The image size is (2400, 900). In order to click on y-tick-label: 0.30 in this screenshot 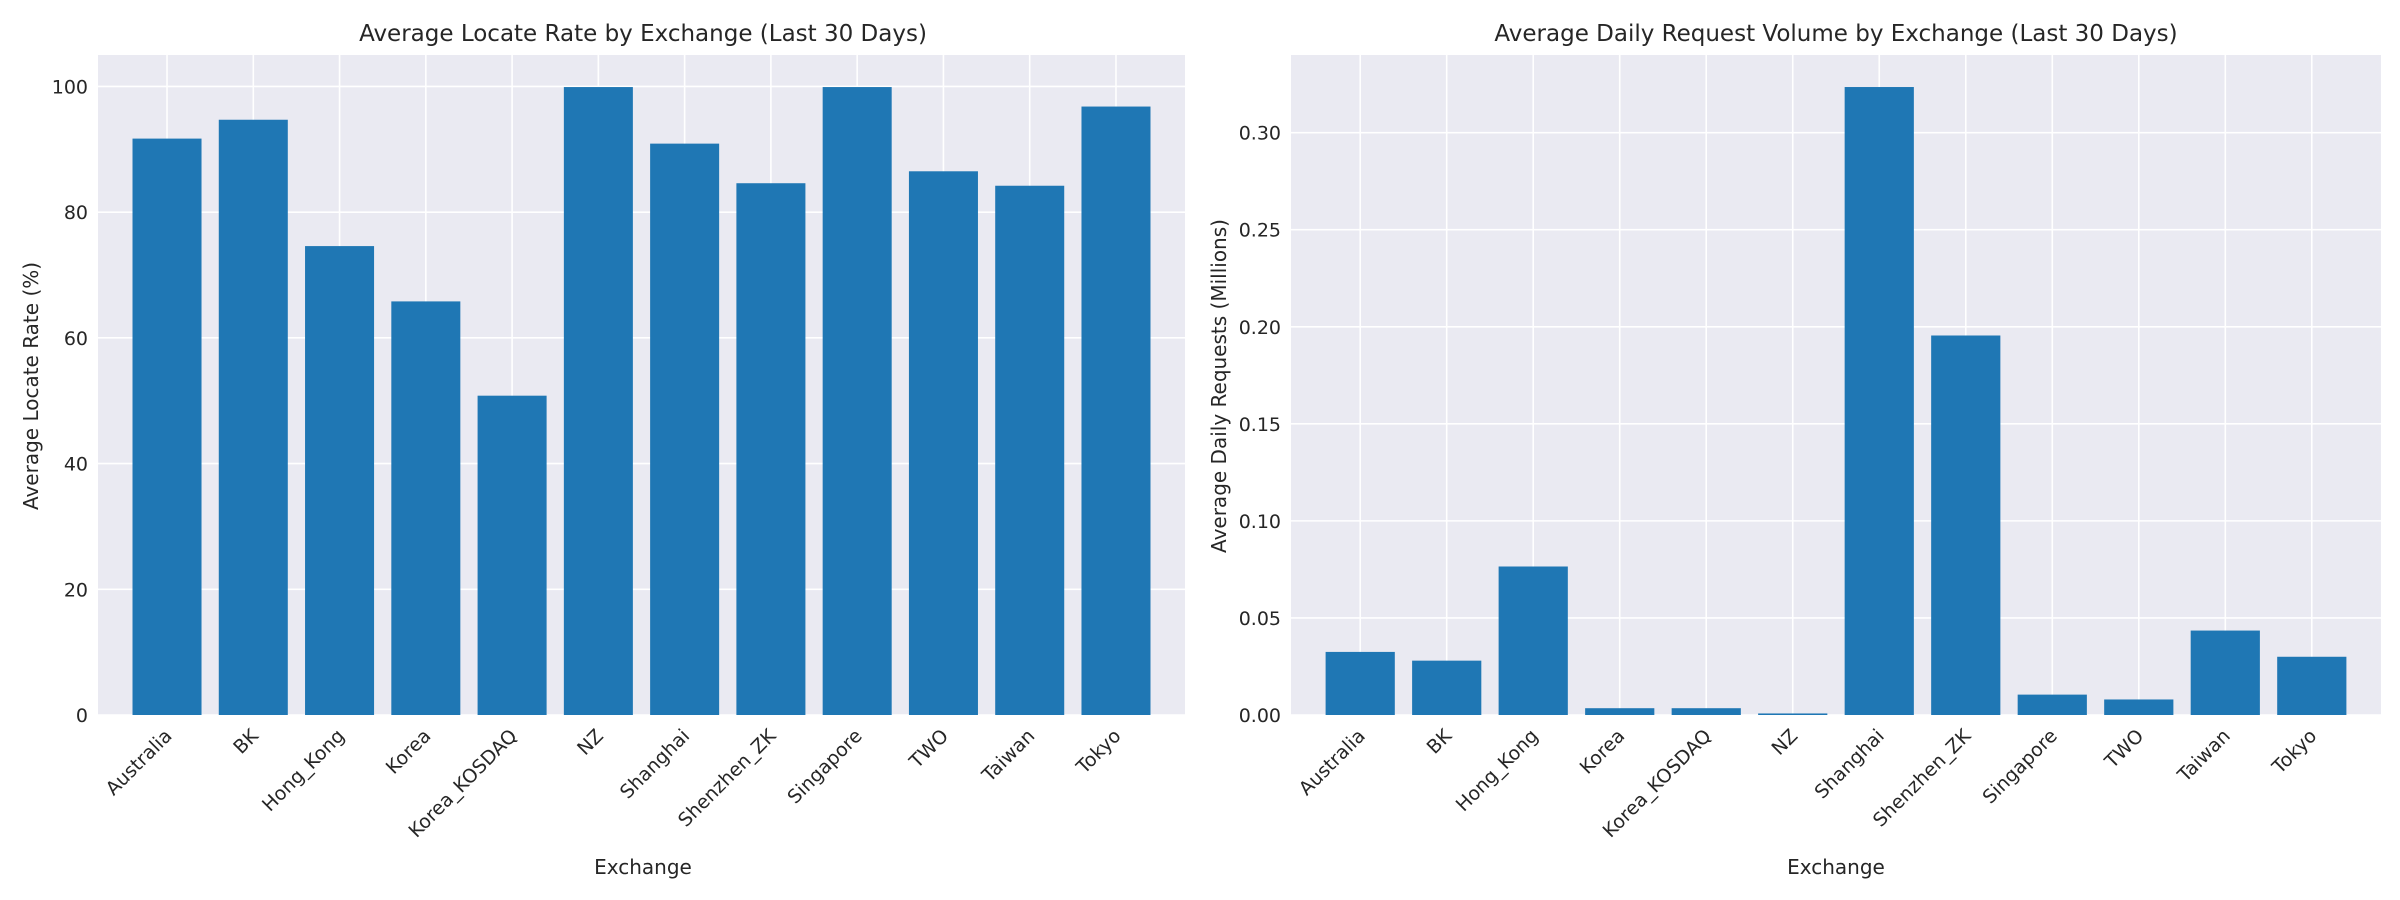, I will do `click(1260, 134)`.